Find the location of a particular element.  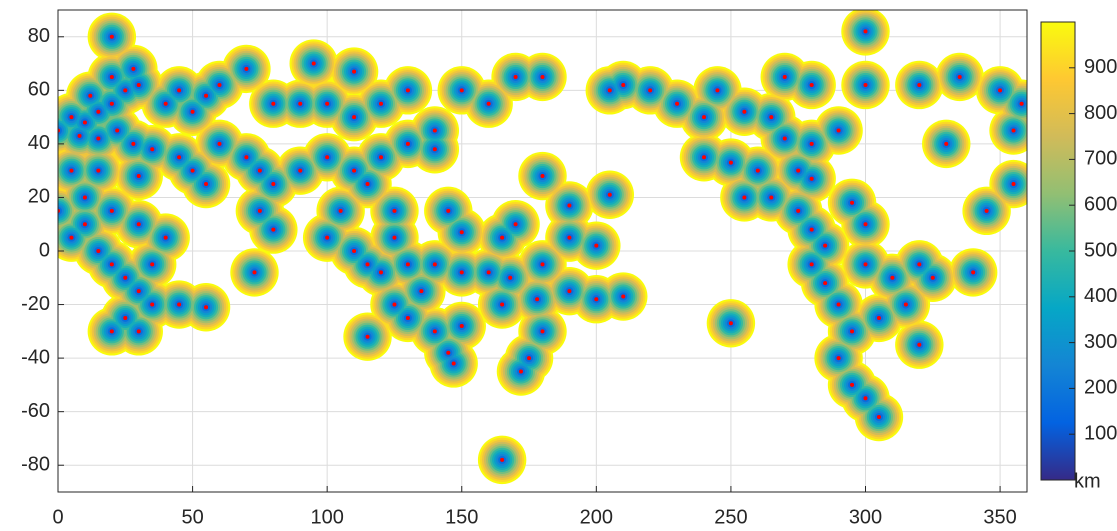

y-tick-label: -40 is located at coordinates (35, 357).